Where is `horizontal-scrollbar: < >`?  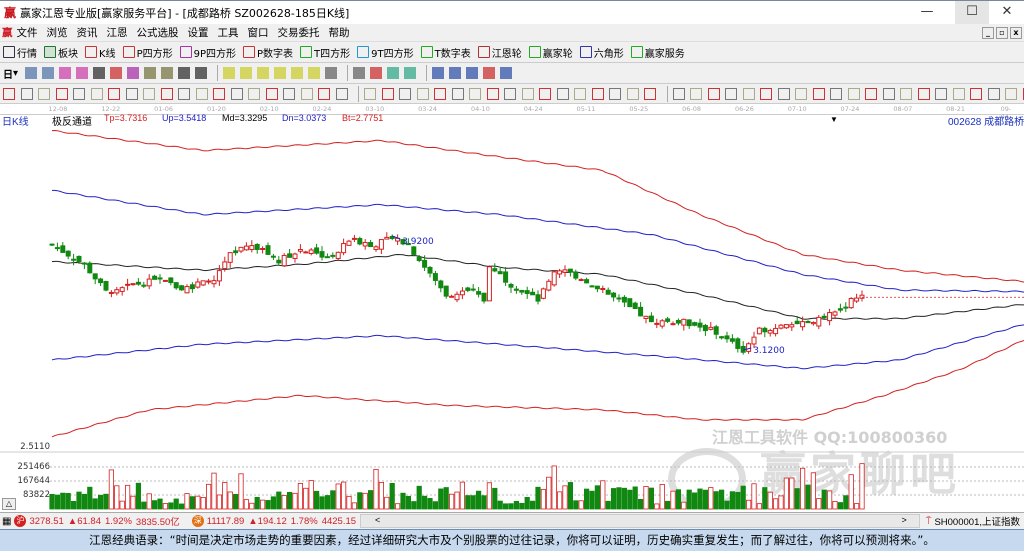 horizontal-scrollbar: < > is located at coordinates (640, 521).